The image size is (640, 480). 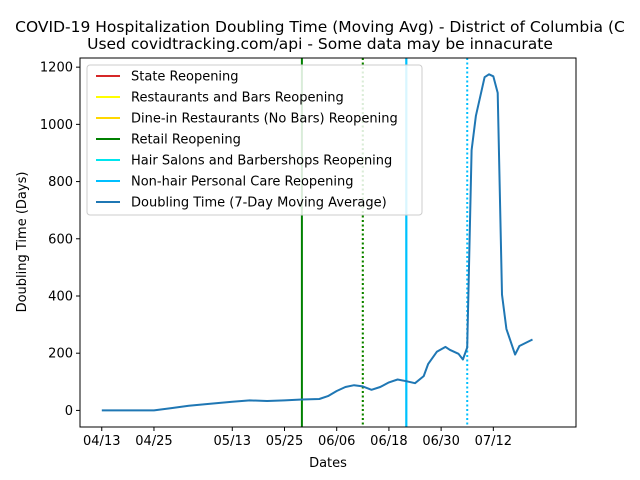 I want to click on y-tick-label: 800, so click(x=60, y=182).